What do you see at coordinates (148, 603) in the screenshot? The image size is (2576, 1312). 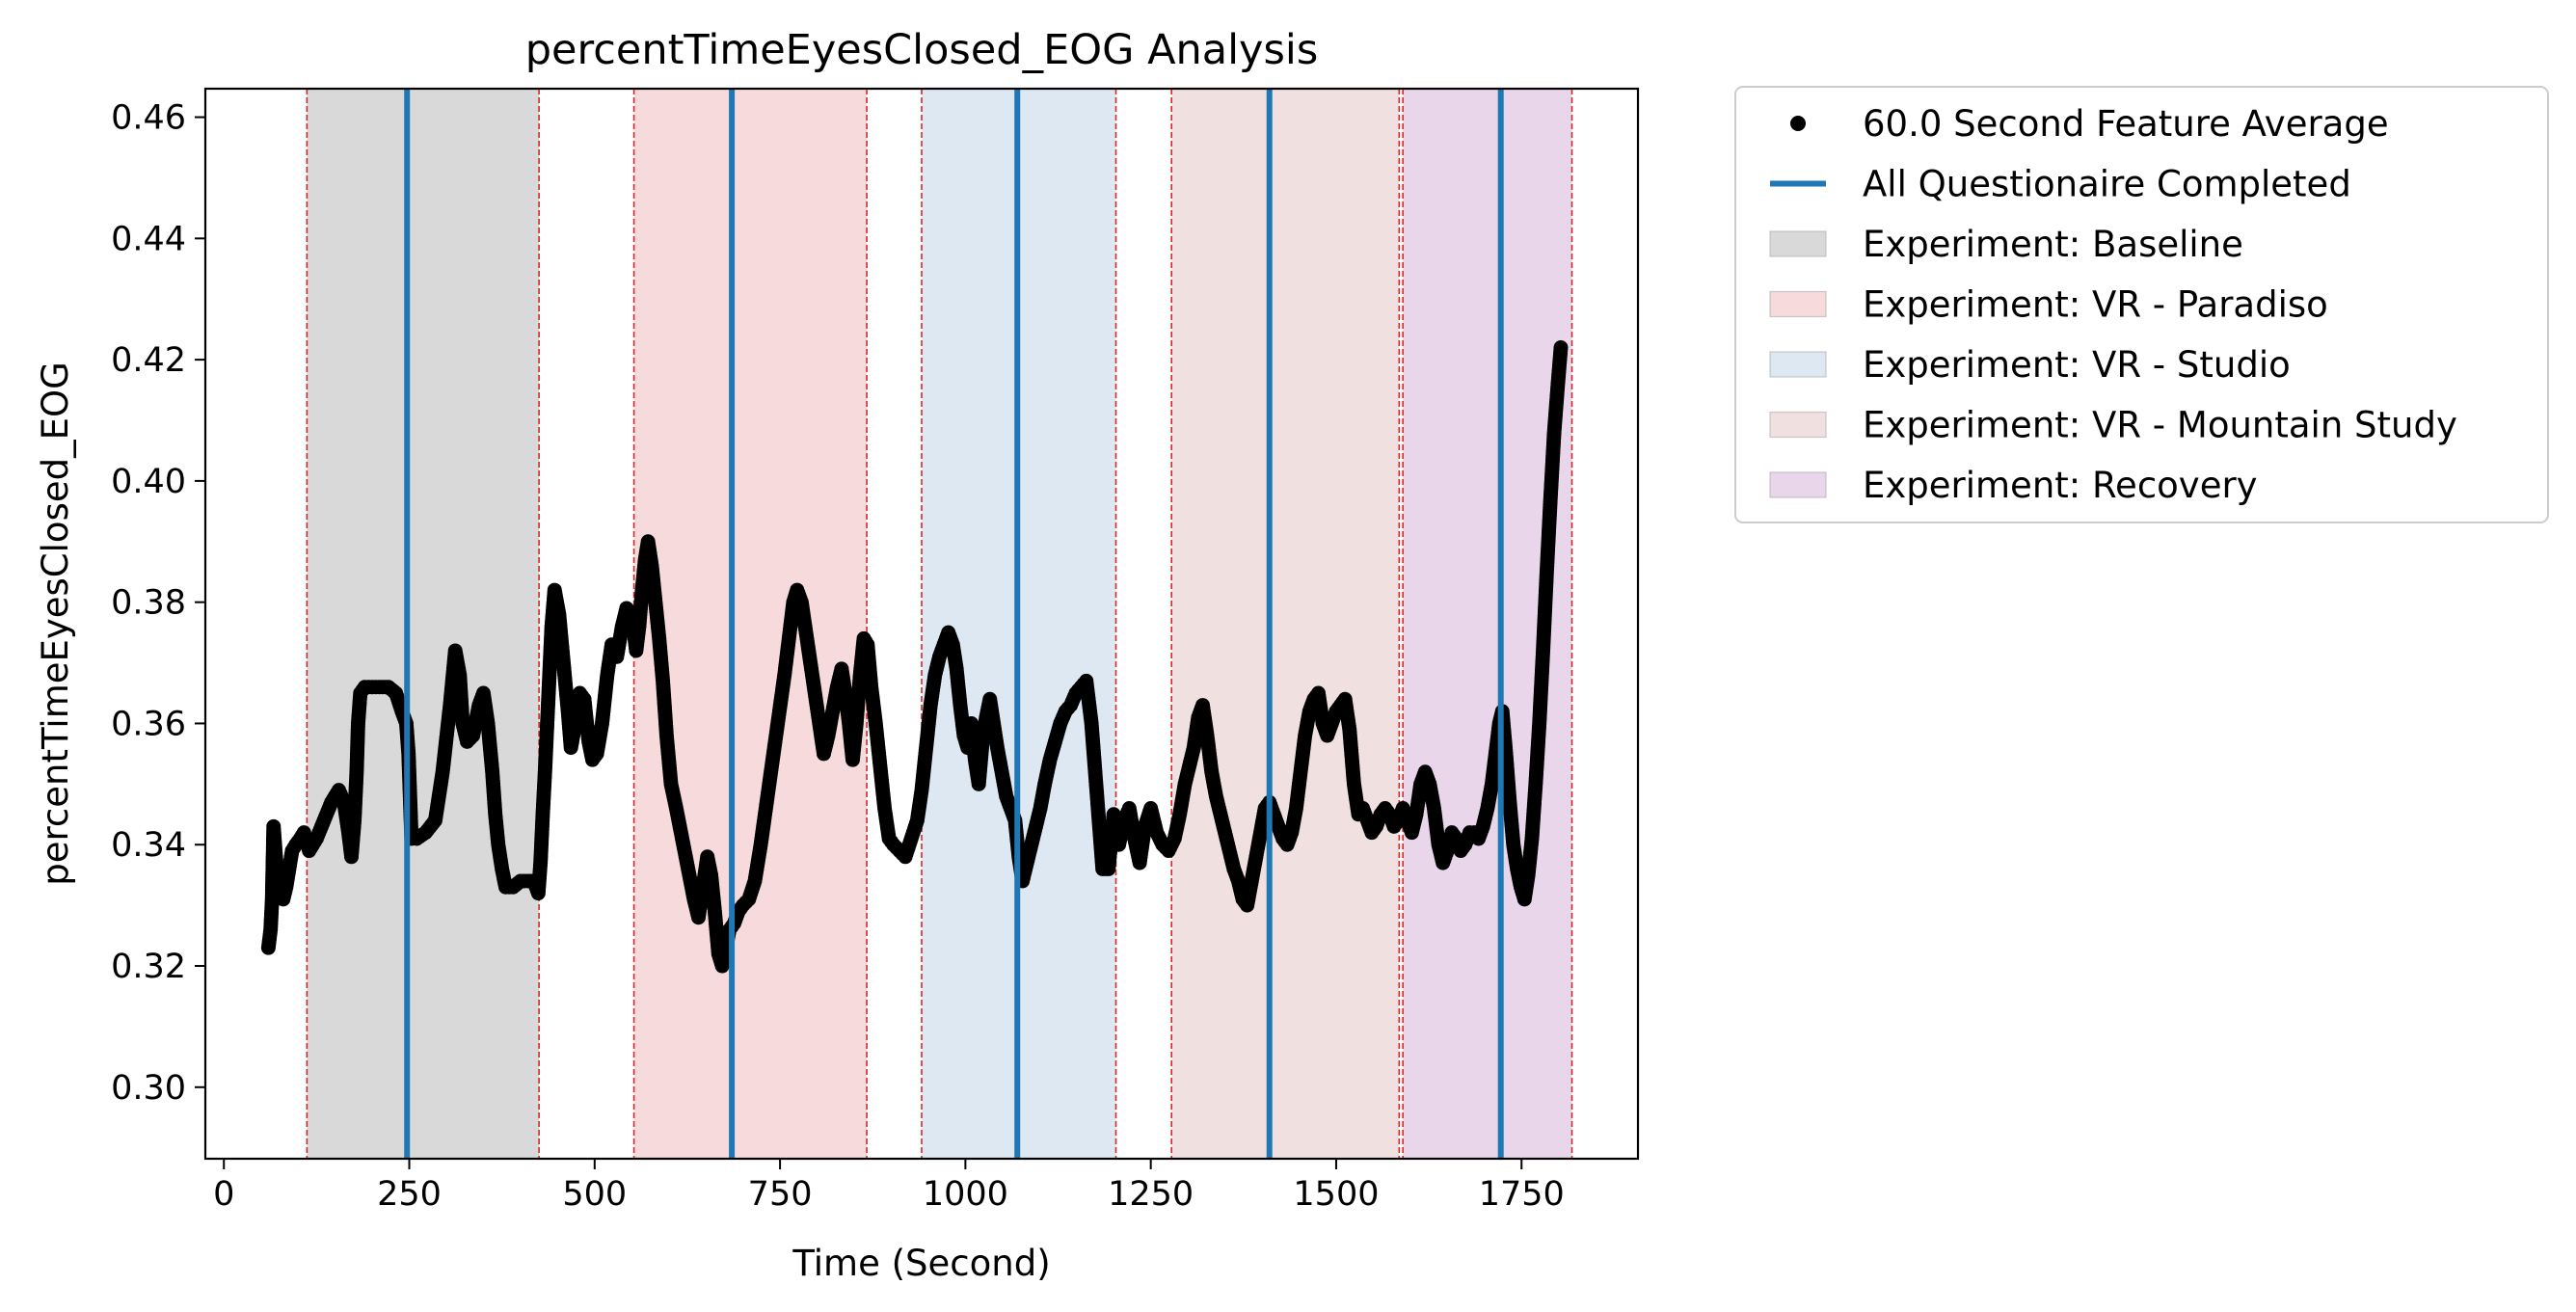 I see `y-tick-label: 0.38` at bounding box center [148, 603].